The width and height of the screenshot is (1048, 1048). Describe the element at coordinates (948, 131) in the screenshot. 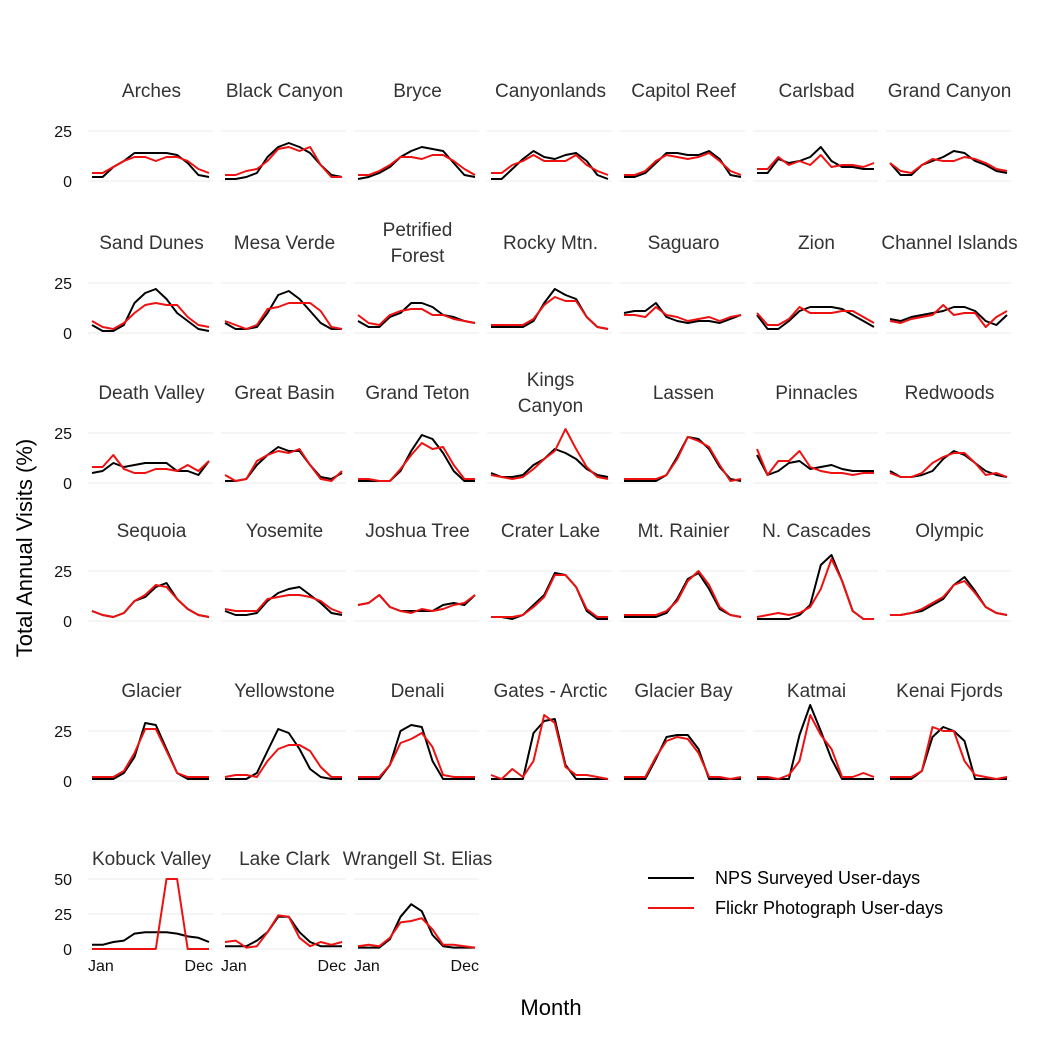

I see `panel-grand-canyon: Grand Canyon` at that location.